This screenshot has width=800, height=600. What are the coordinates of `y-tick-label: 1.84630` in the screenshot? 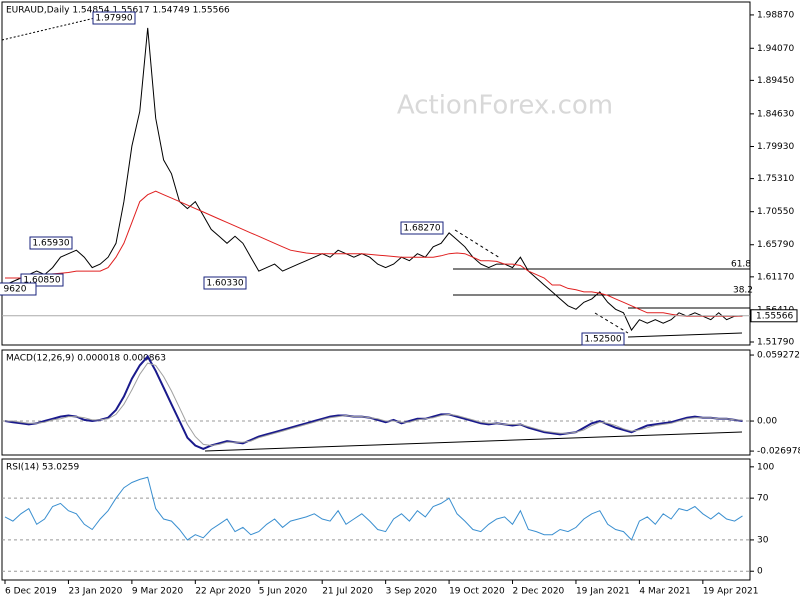 It's located at (775, 114).